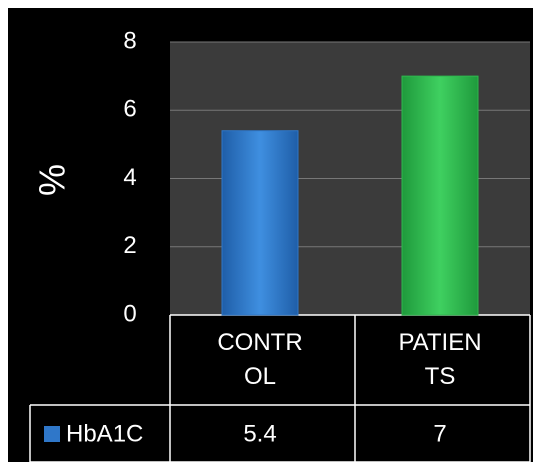  Describe the element at coordinates (52, 180) in the screenshot. I see `y-axis-label: %` at that location.